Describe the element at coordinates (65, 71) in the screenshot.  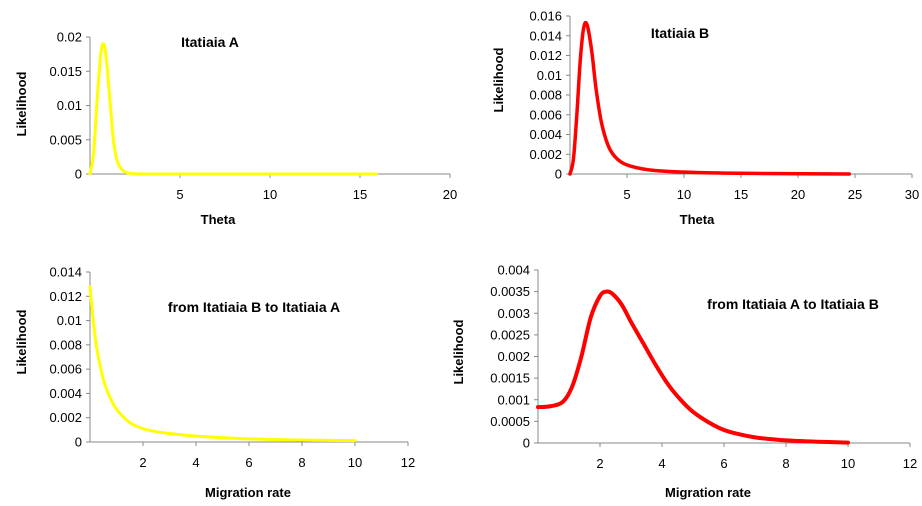
I see `y-tick-label: 0.015` at that location.